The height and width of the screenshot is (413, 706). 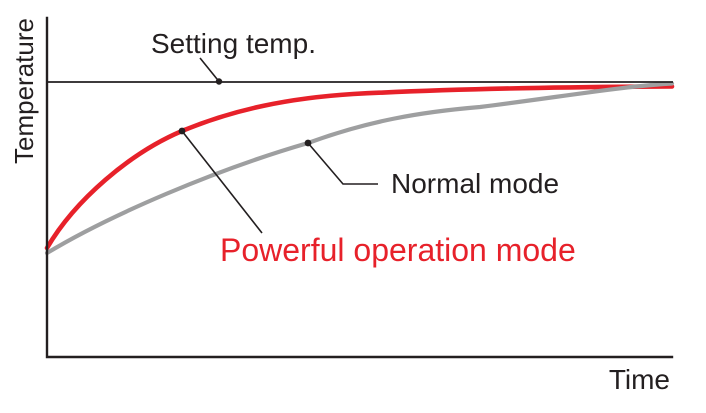 What do you see at coordinates (219, 81) in the screenshot?
I see `setting-temp-marker-dot` at bounding box center [219, 81].